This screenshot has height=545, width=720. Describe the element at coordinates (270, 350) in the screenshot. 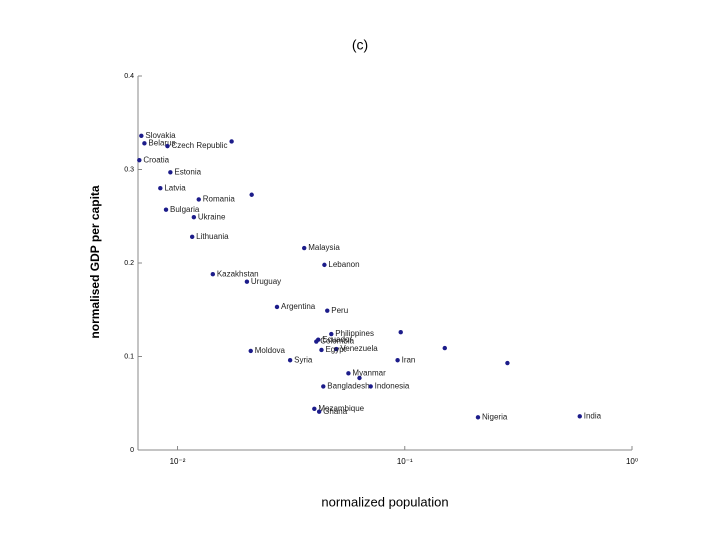

I see `point-label: Moldova` at that location.